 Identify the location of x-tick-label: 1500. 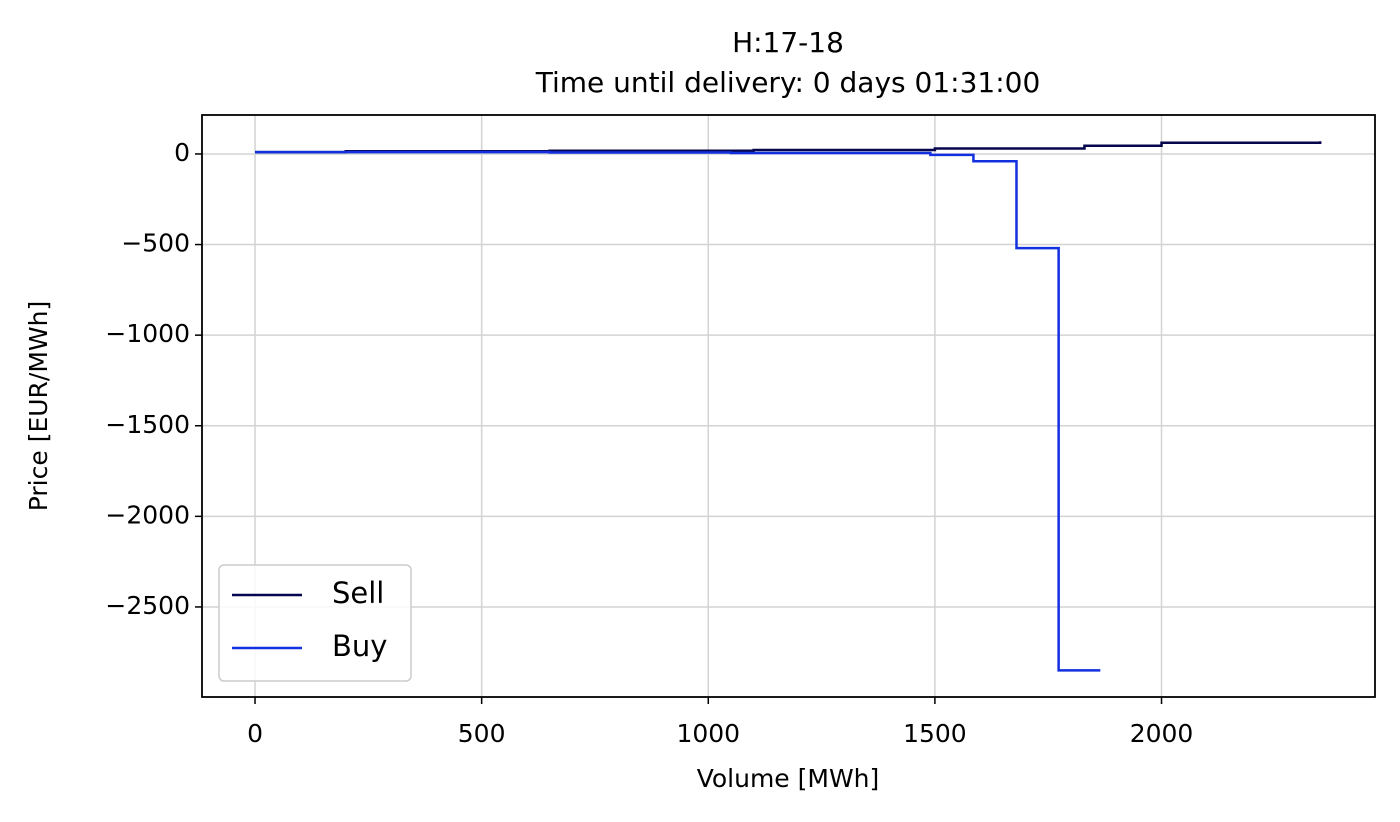
(935, 733).